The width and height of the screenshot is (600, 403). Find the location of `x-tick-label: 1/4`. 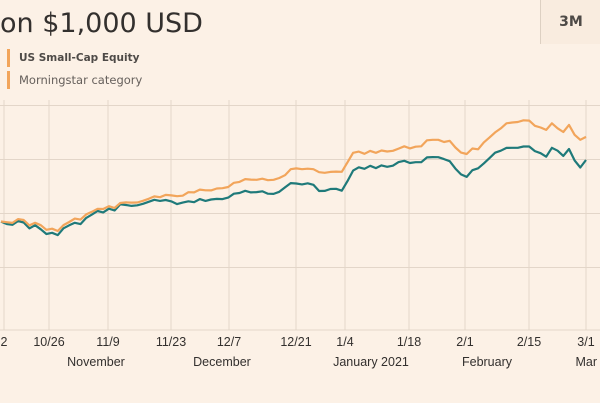

x-tick-label: 1/4 is located at coordinates (344, 342).